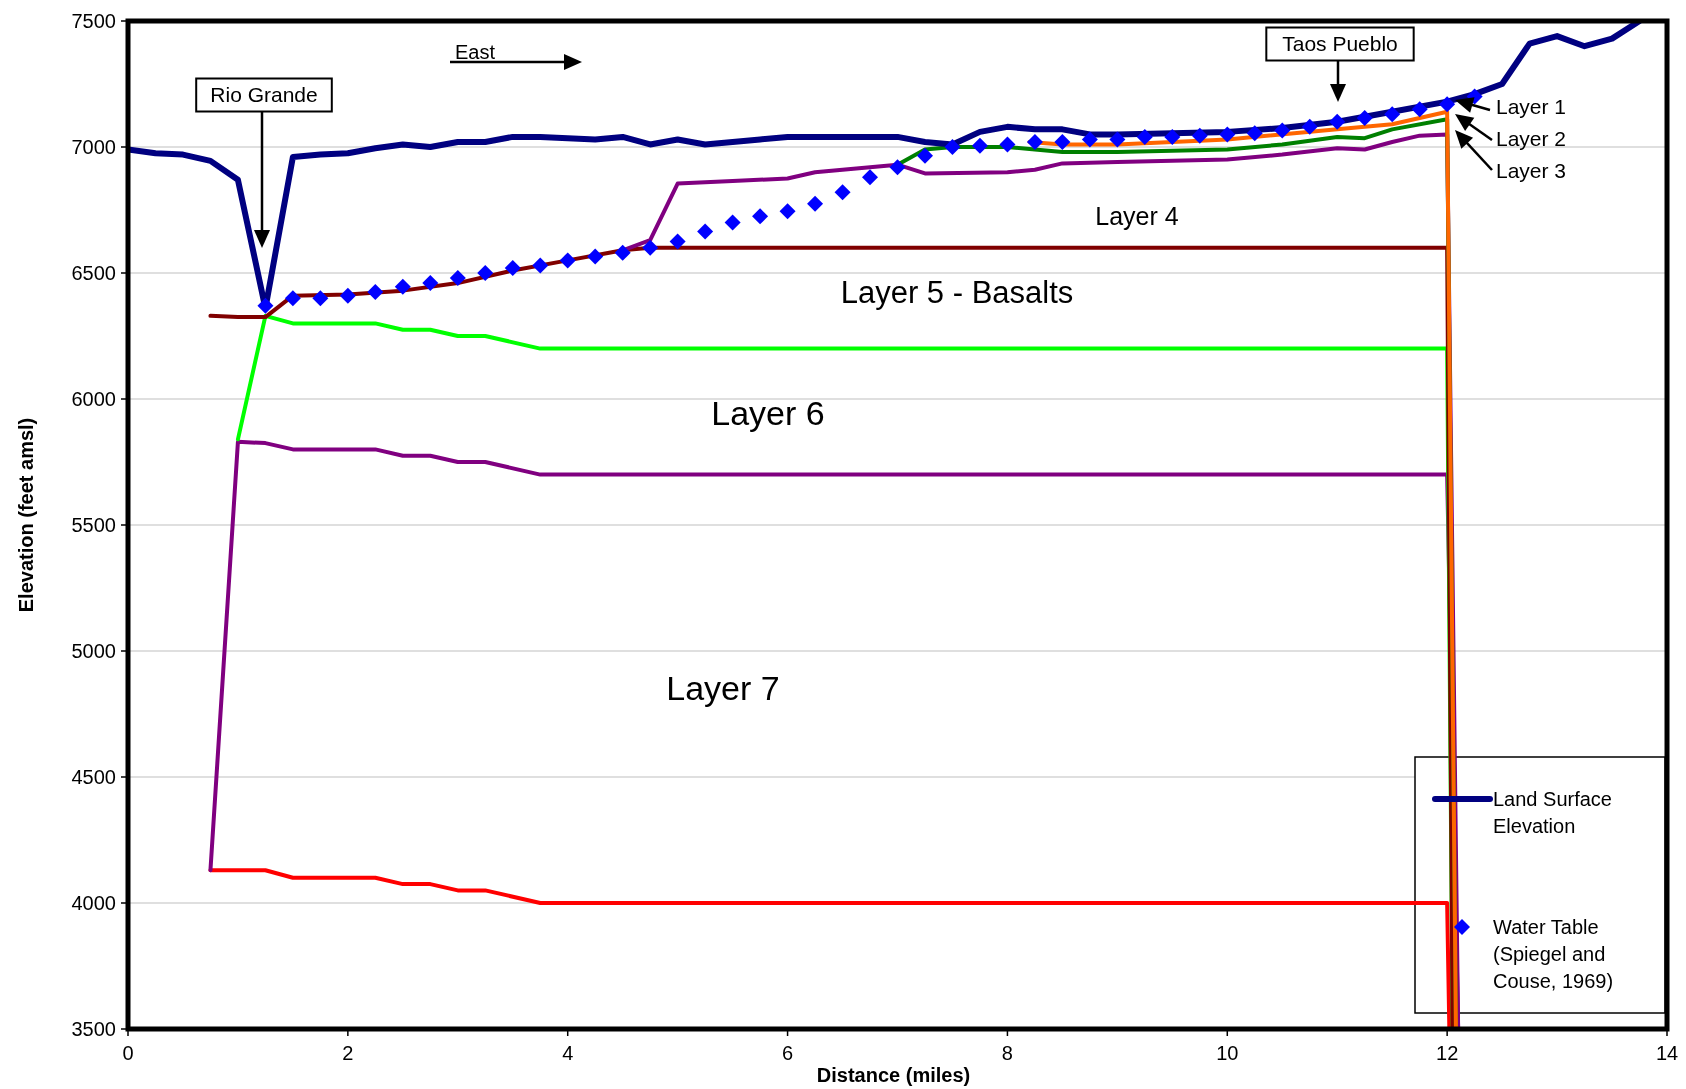 The width and height of the screenshot is (1686, 1089). Describe the element at coordinates (893, 1075) in the screenshot. I see `x-axis-title: Distance (miles)` at that location.